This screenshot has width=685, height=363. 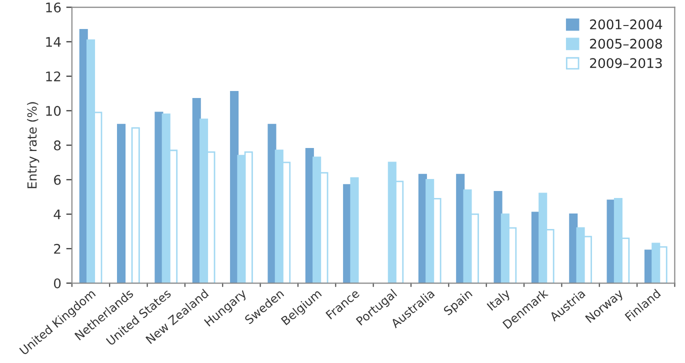 I want to click on y-tick-label: 14, so click(x=53, y=42).